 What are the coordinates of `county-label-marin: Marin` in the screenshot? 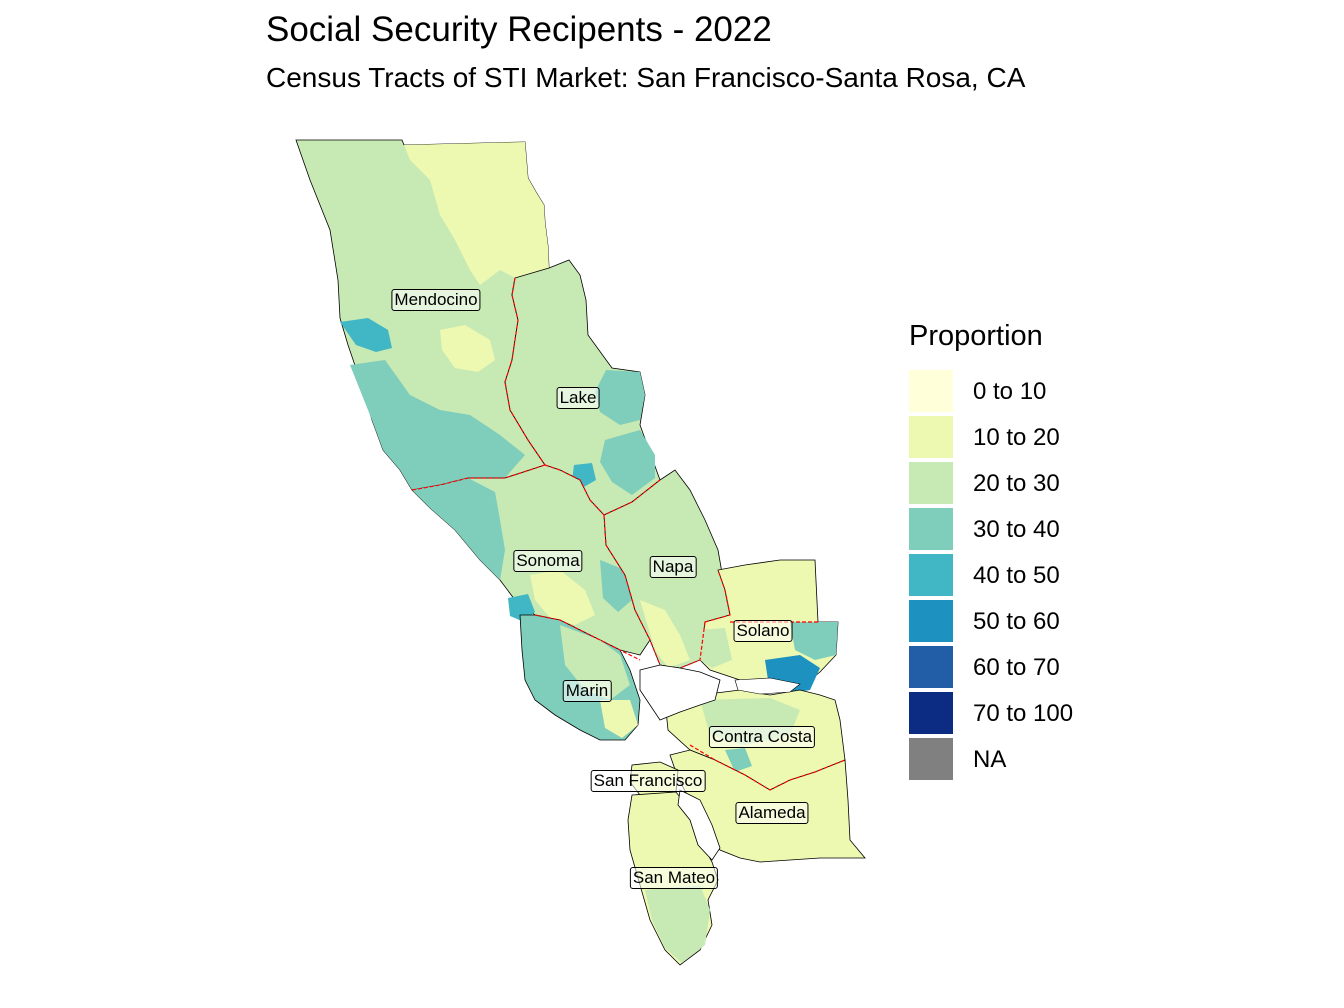 It's located at (587, 691).